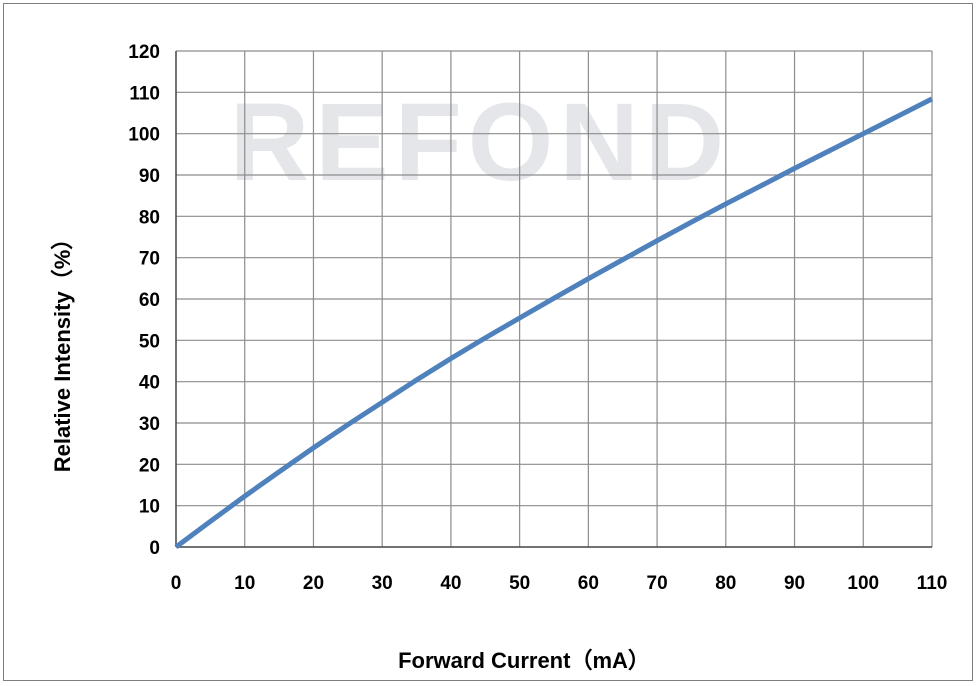 Image resolution: width=978 pixels, height=686 pixels. What do you see at coordinates (794, 583) in the screenshot?
I see `x-tick-label: 90` at bounding box center [794, 583].